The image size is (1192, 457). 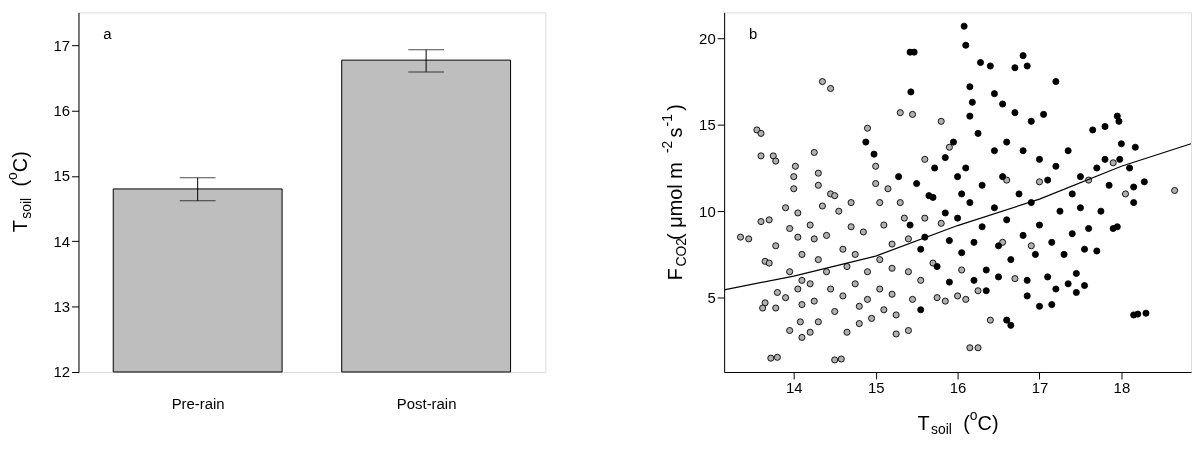 I want to click on annotation: a, so click(x=108, y=34).